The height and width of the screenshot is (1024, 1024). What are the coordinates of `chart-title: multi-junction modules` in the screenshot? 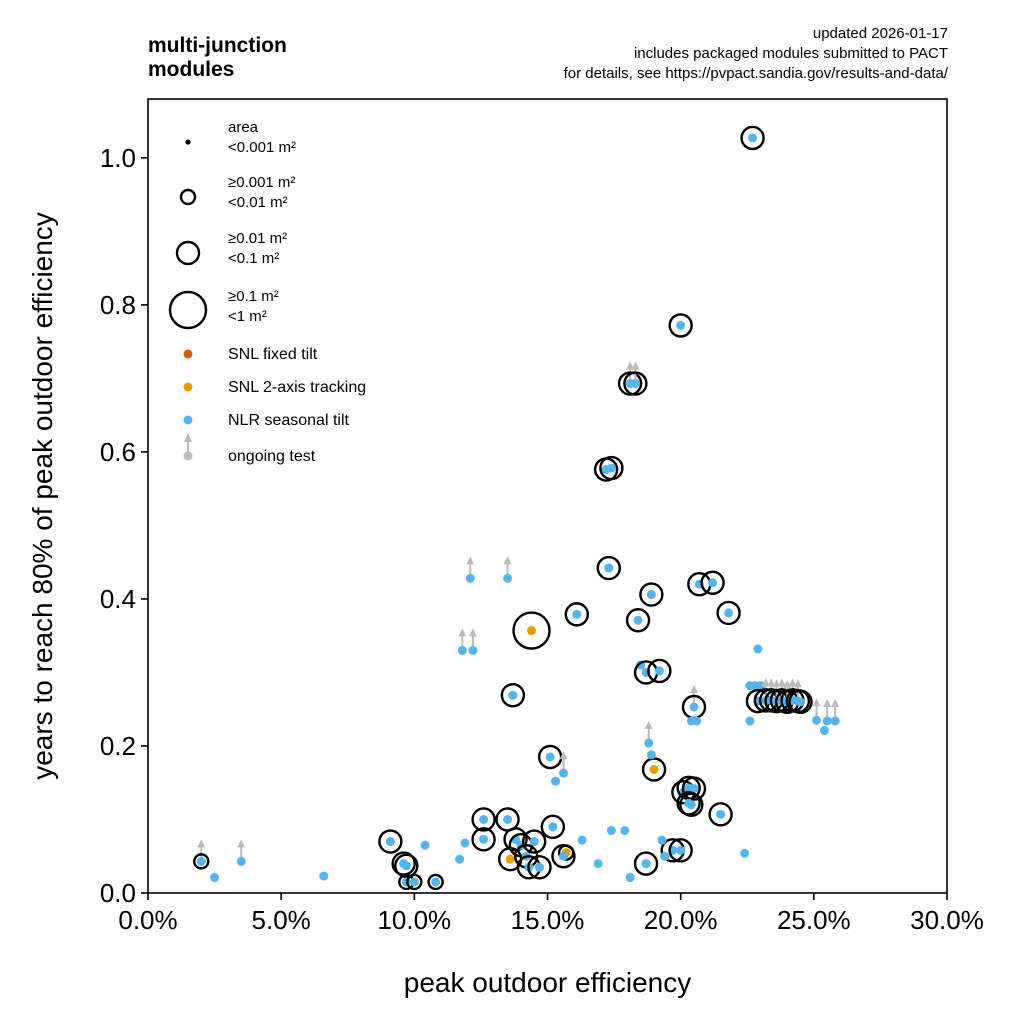 It's located at (217, 57).